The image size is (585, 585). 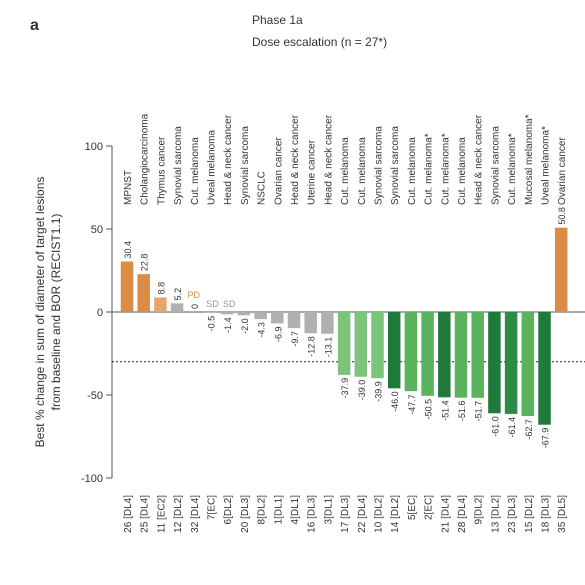 I want to click on x-tick-label: 17 [DL3], so click(x=345, y=514).